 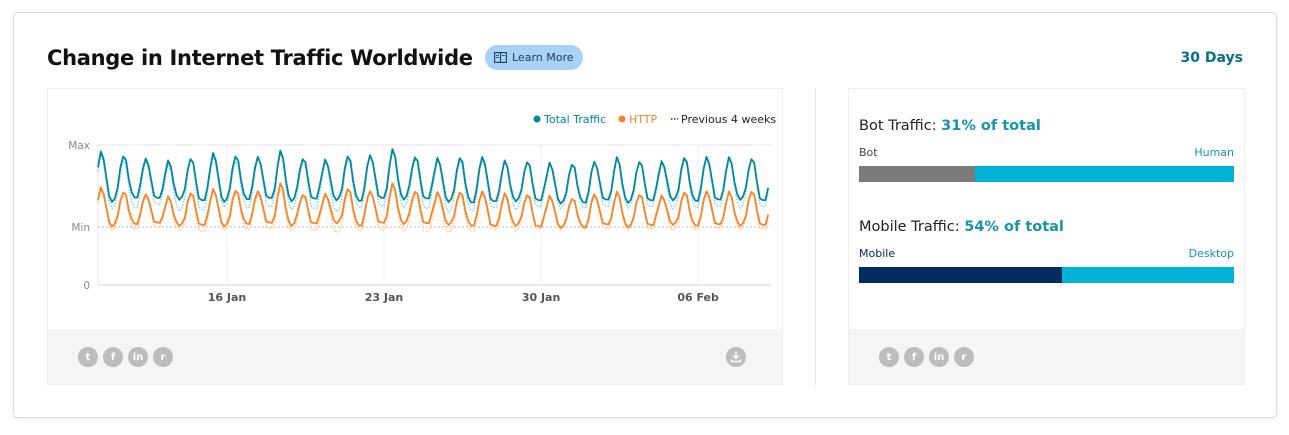 What do you see at coordinates (1147, 275) in the screenshot?
I see `desktop-bar-segment` at bounding box center [1147, 275].